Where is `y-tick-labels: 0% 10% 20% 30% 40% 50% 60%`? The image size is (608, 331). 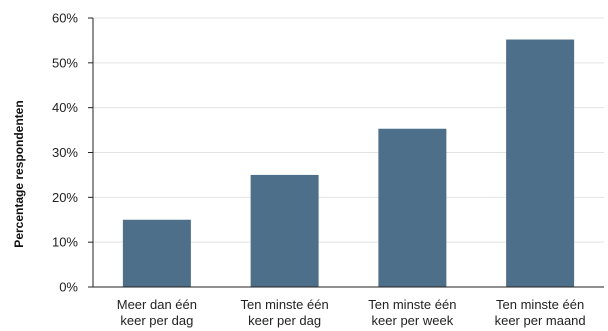 y-tick-labels: 0% 10% 20% 30% 40% 50% 60% is located at coordinates (65, 153).